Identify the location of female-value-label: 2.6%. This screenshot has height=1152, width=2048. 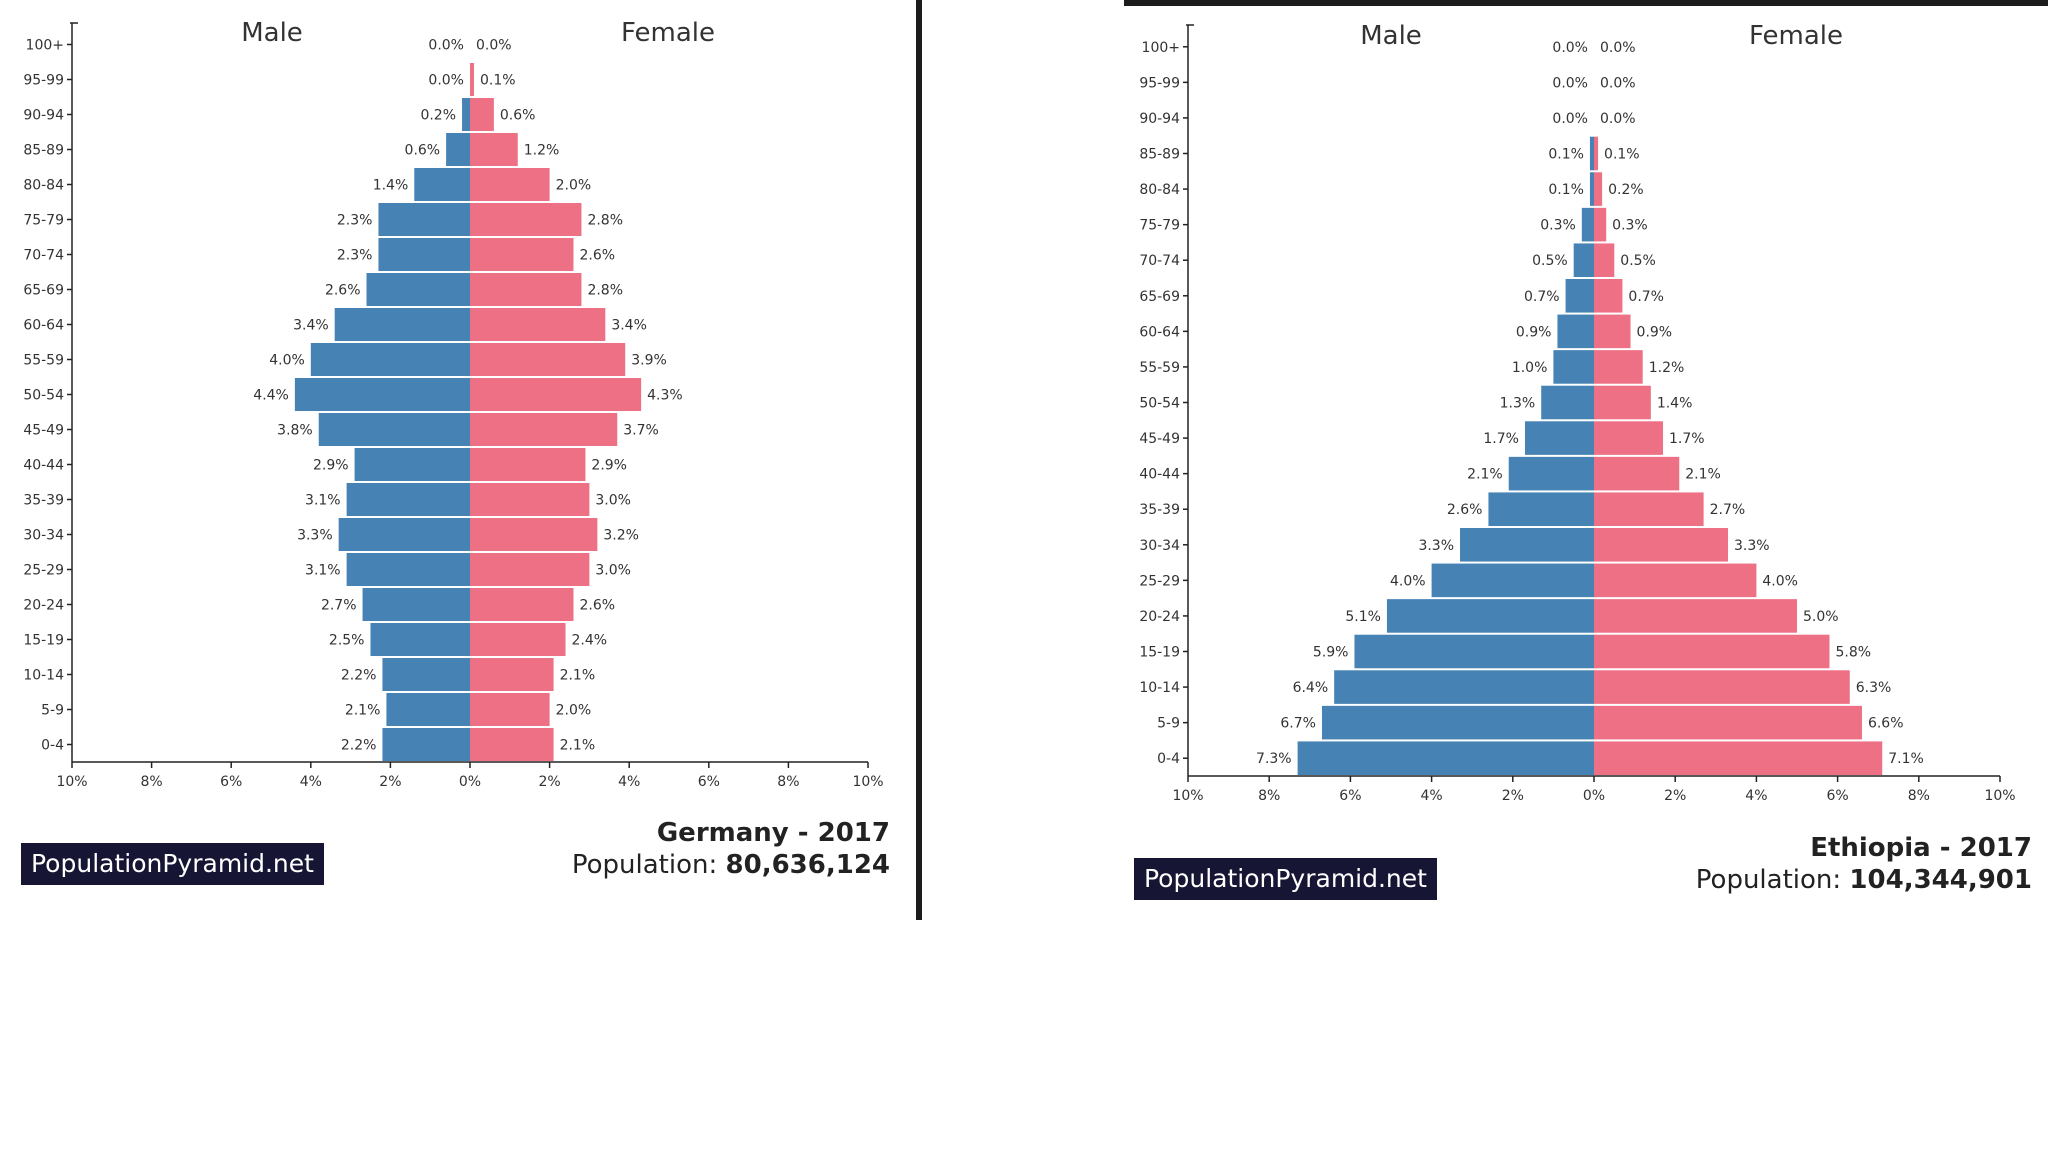
(597, 606).